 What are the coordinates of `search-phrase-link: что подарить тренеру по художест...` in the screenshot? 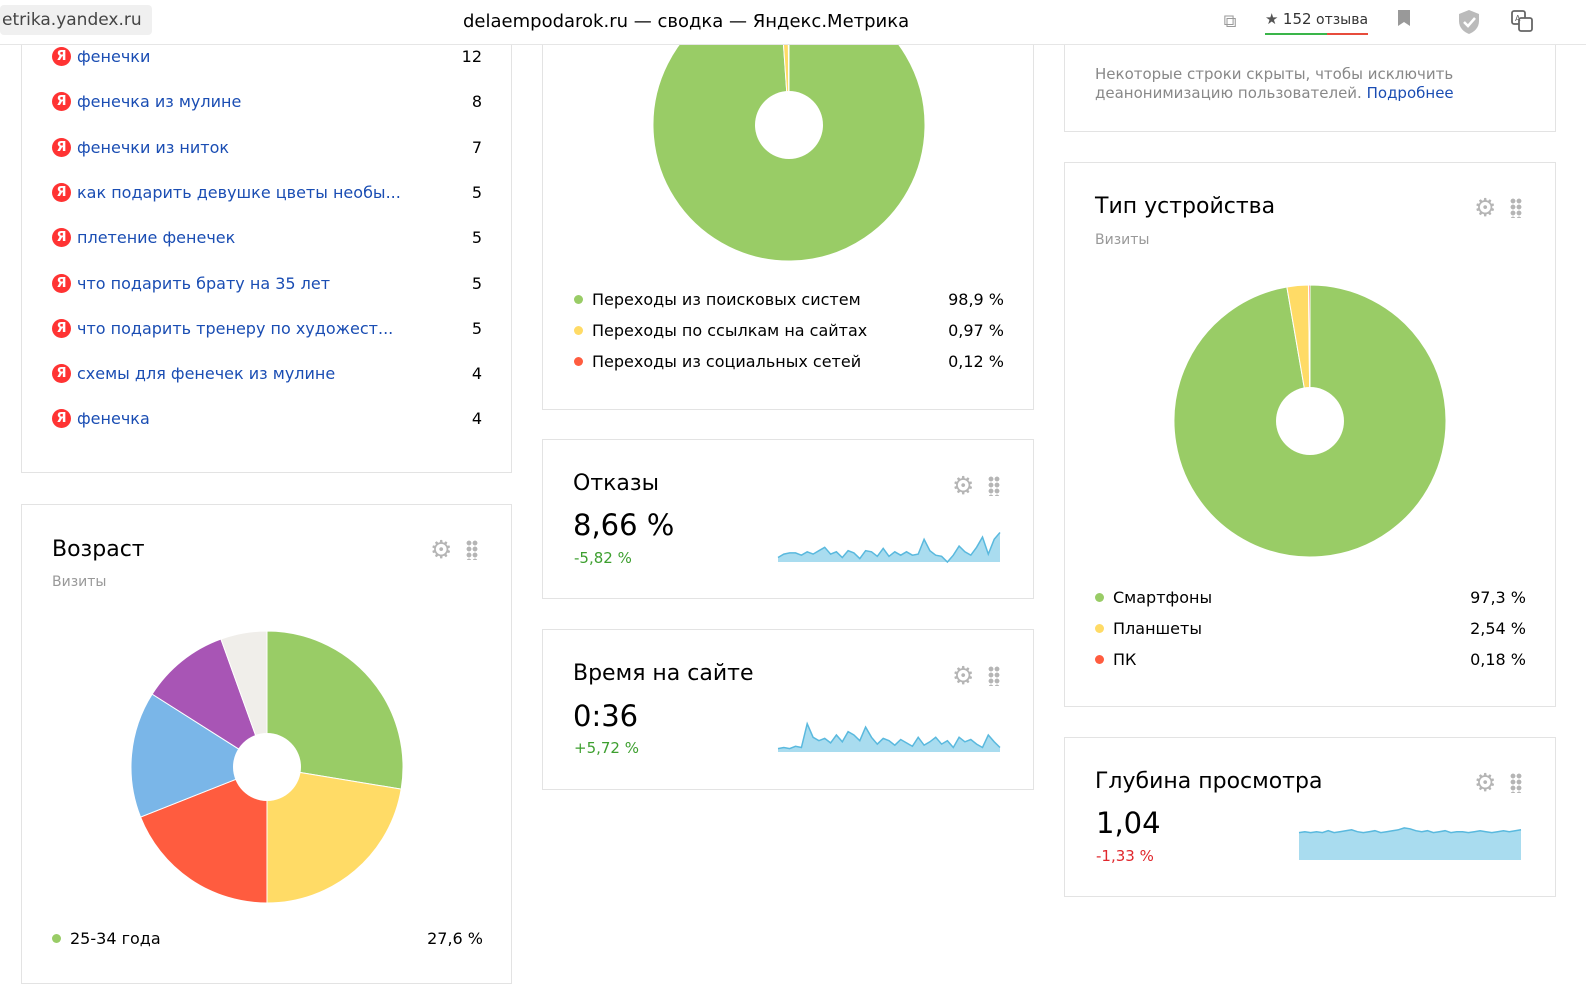 It's located at (235, 328).